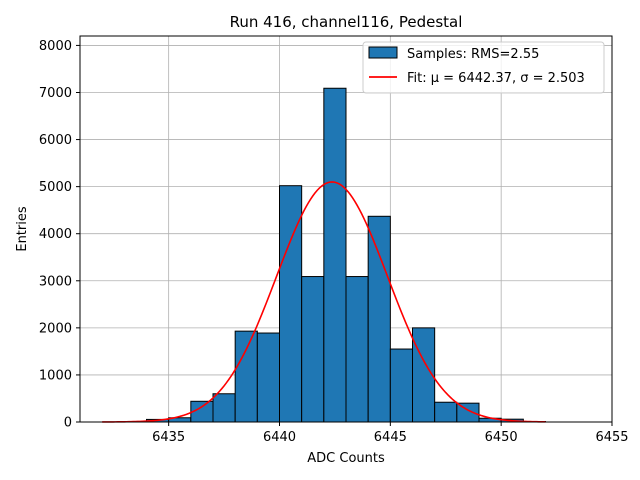  Describe the element at coordinates (55, 328) in the screenshot. I see `y-tick-label: 2000` at that location.